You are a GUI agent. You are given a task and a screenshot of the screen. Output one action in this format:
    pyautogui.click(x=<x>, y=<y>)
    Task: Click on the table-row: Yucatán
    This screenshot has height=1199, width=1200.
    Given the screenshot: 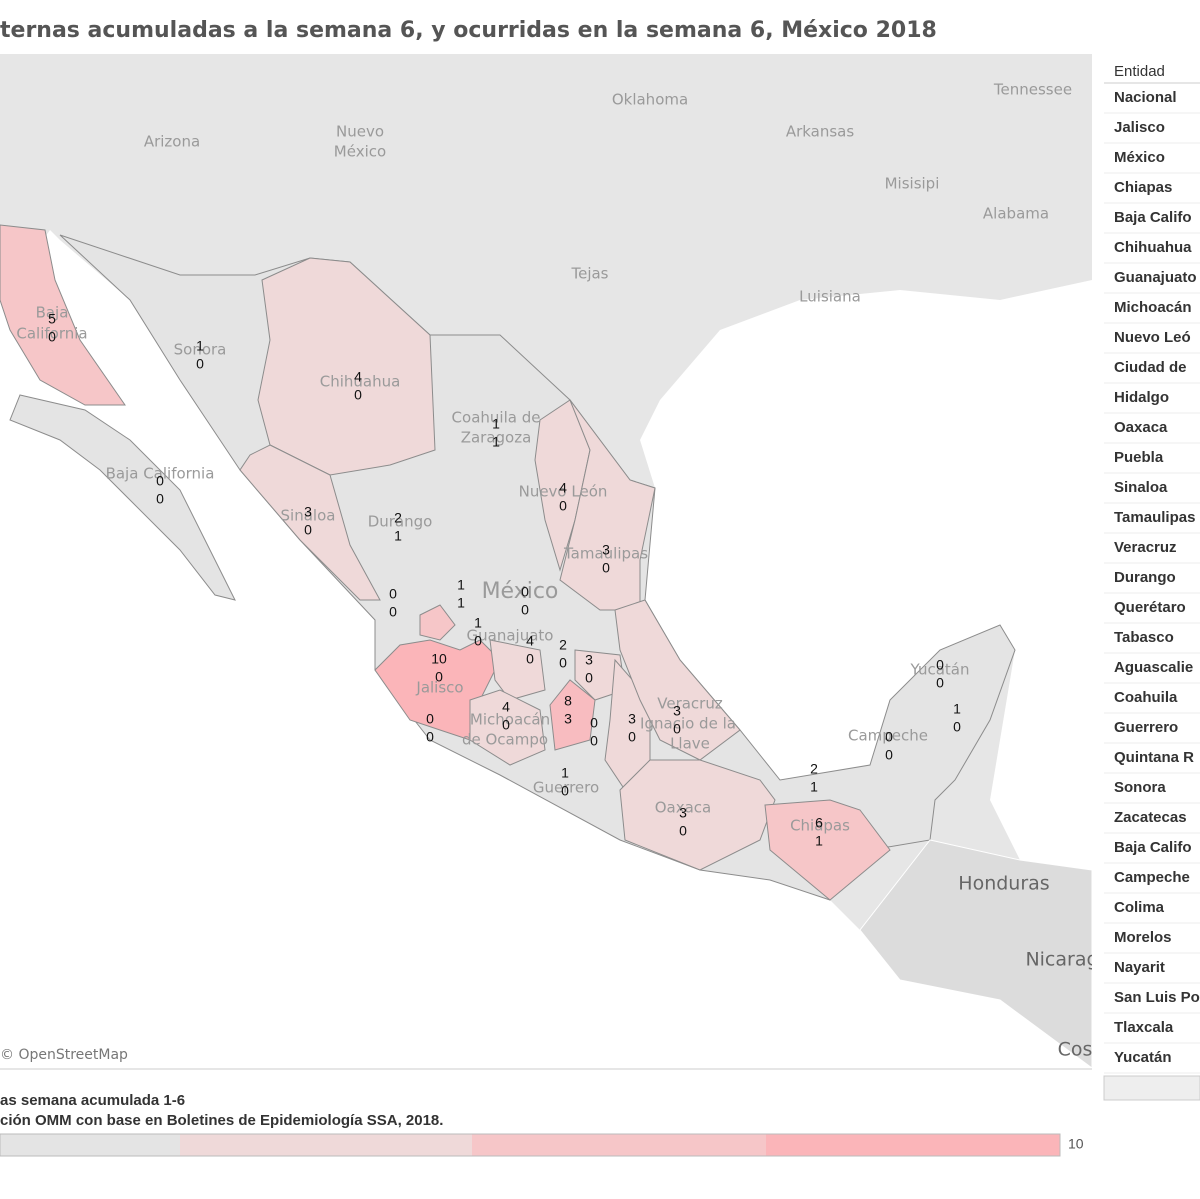 What is the action you would take?
    pyautogui.click(x=1143, y=1057)
    